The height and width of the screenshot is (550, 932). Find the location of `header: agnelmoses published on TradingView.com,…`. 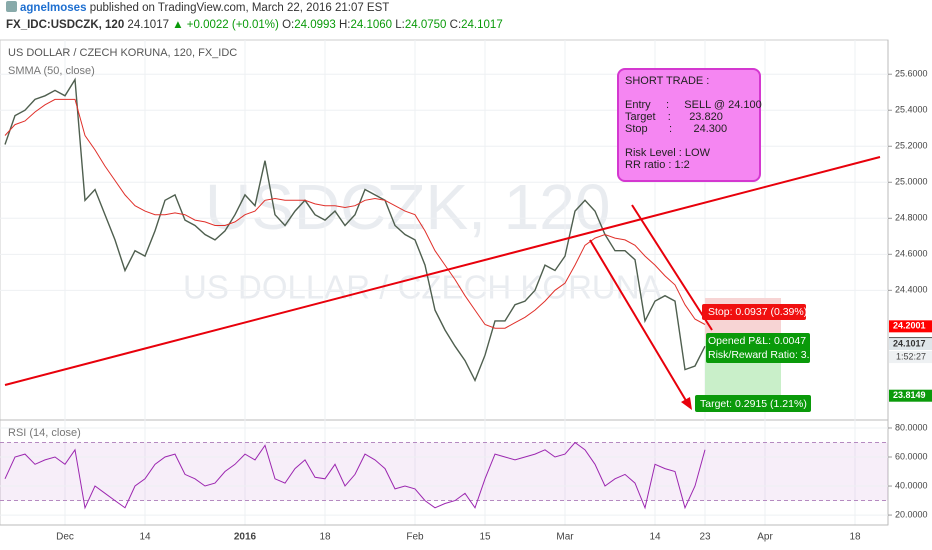

header: agnelmoses published on TradingView.com,… is located at coordinates (466, 17).